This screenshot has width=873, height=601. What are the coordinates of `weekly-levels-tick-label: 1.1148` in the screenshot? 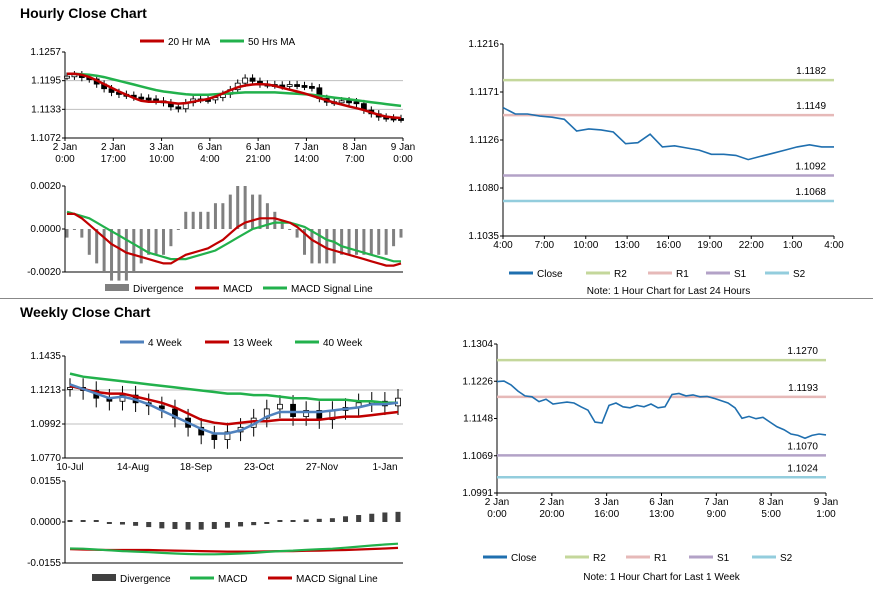 It's located at (478, 419).